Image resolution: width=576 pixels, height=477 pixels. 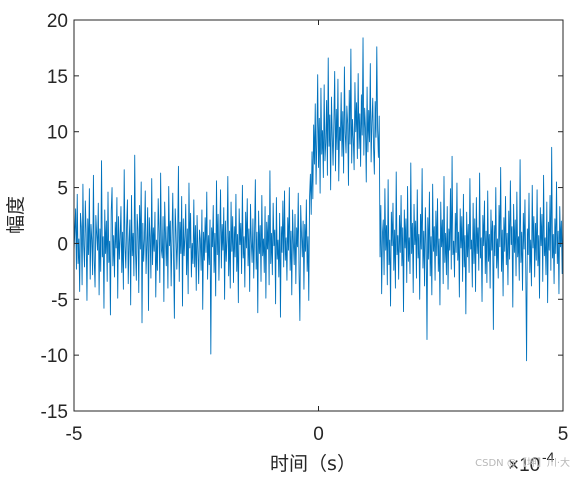 What do you see at coordinates (62, 189) in the screenshot?
I see `y-tick-label: 5` at bounding box center [62, 189].